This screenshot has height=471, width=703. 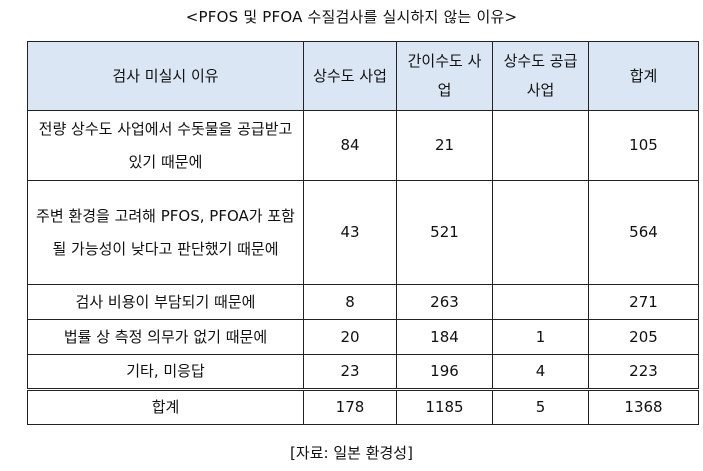 I want to click on total-simple-water: 1185, so click(x=444, y=406).